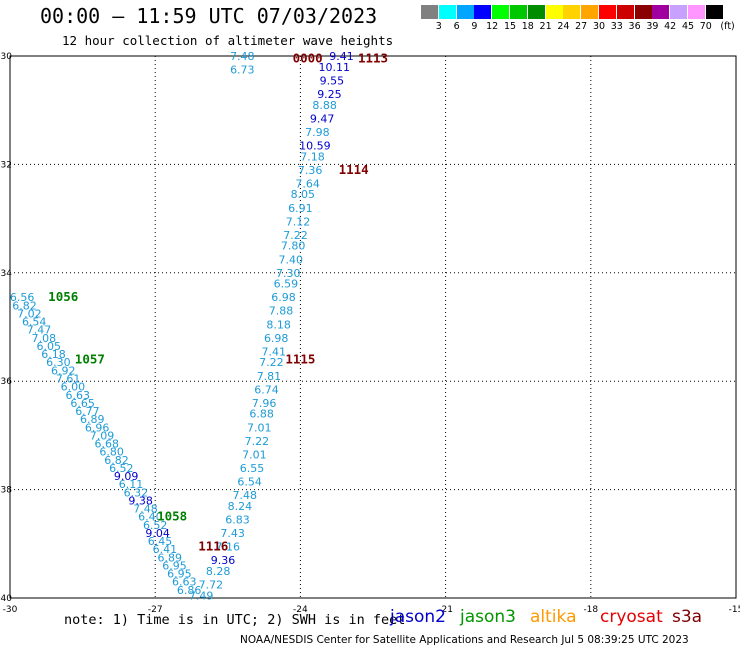  I want to click on data-point: 6.77, so click(87, 411).